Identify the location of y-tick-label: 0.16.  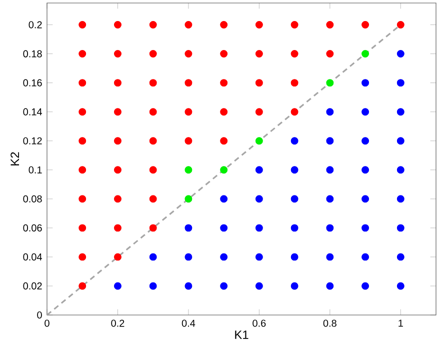
(32, 82).